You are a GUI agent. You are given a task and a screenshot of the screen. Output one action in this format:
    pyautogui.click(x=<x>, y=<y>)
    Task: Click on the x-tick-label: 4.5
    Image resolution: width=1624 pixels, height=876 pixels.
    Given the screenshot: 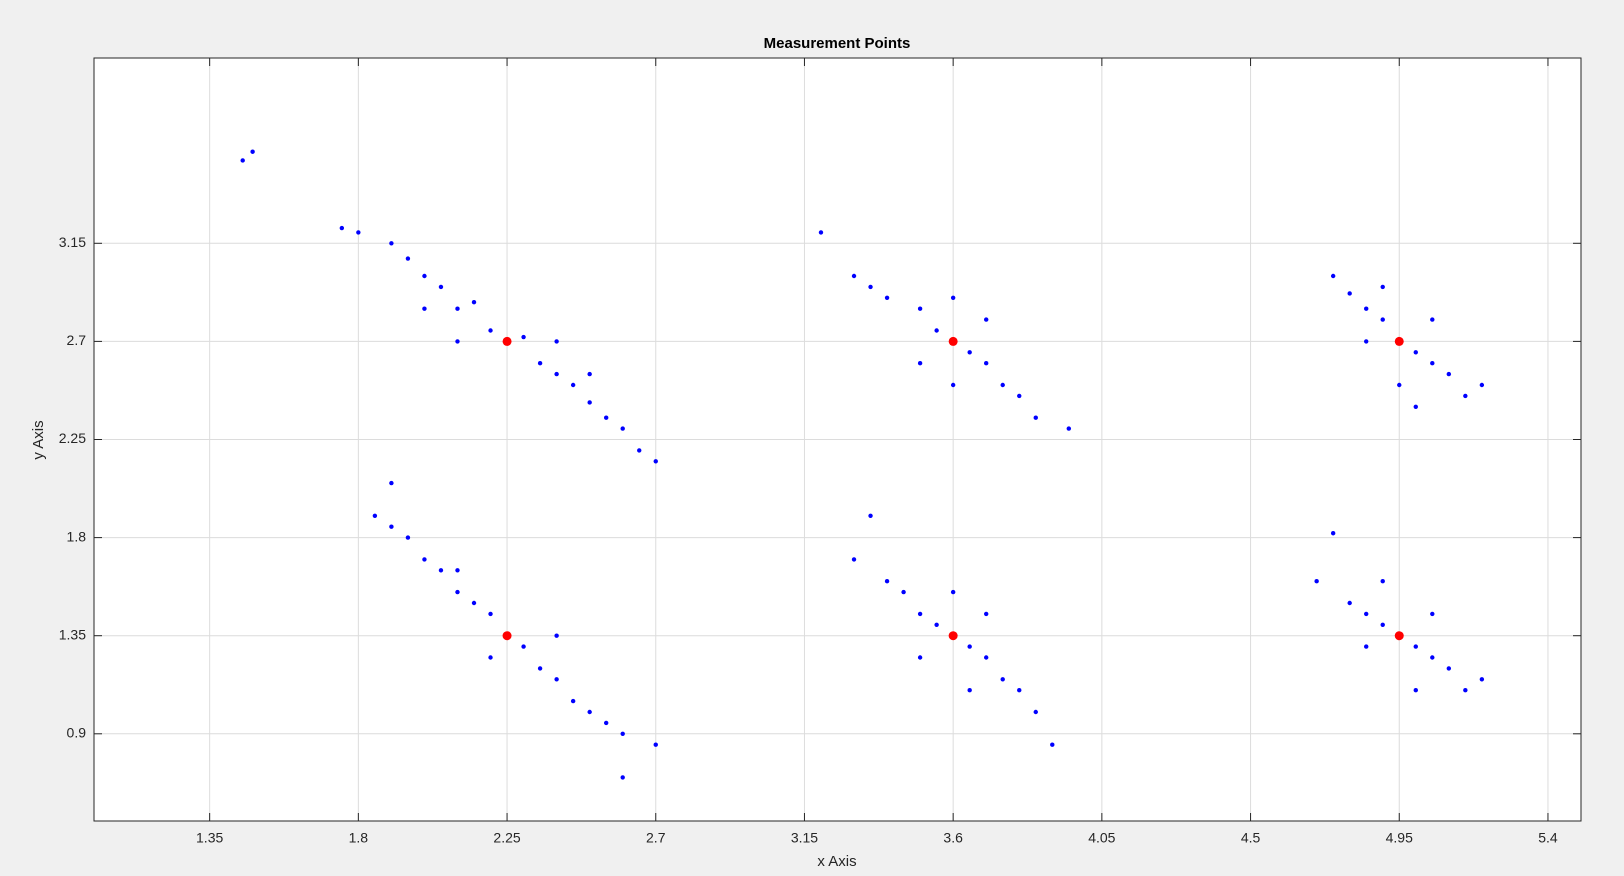 What is the action you would take?
    pyautogui.click(x=1251, y=838)
    